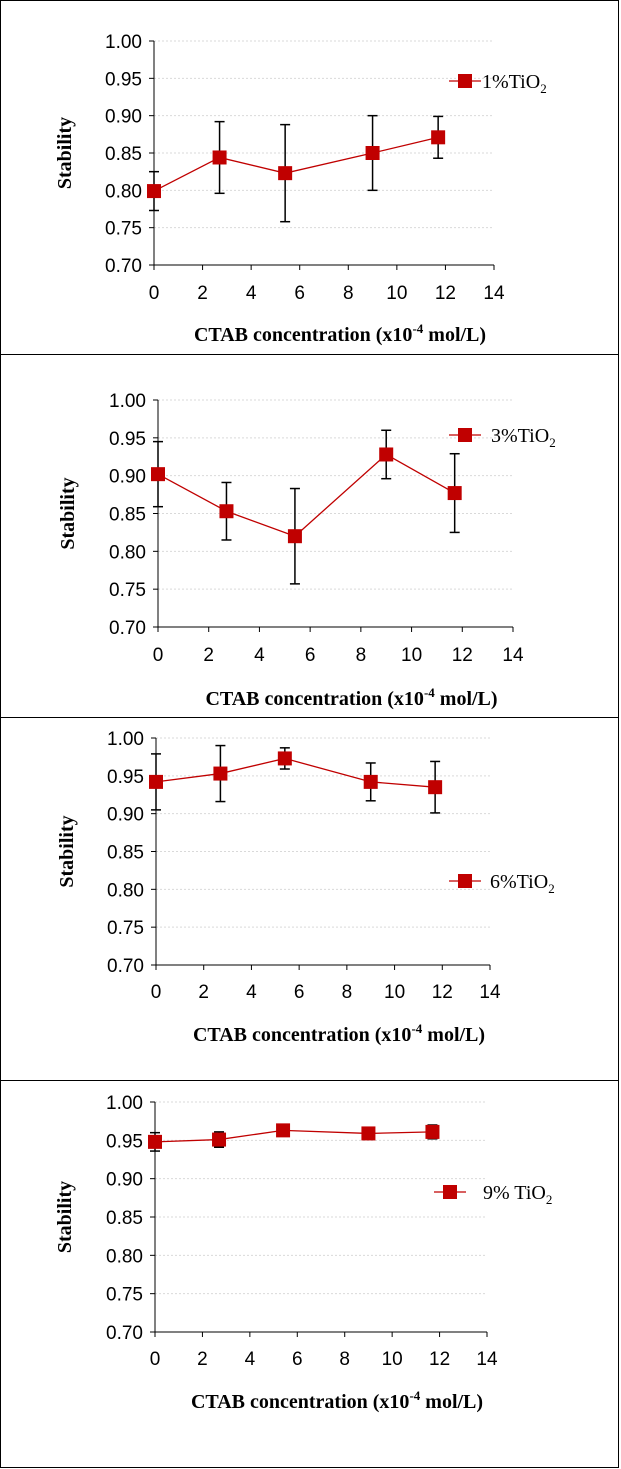 The height and width of the screenshot is (1469, 621). Describe the element at coordinates (259, 655) in the screenshot. I see `chart-2-x-tick-label: 4` at that location.